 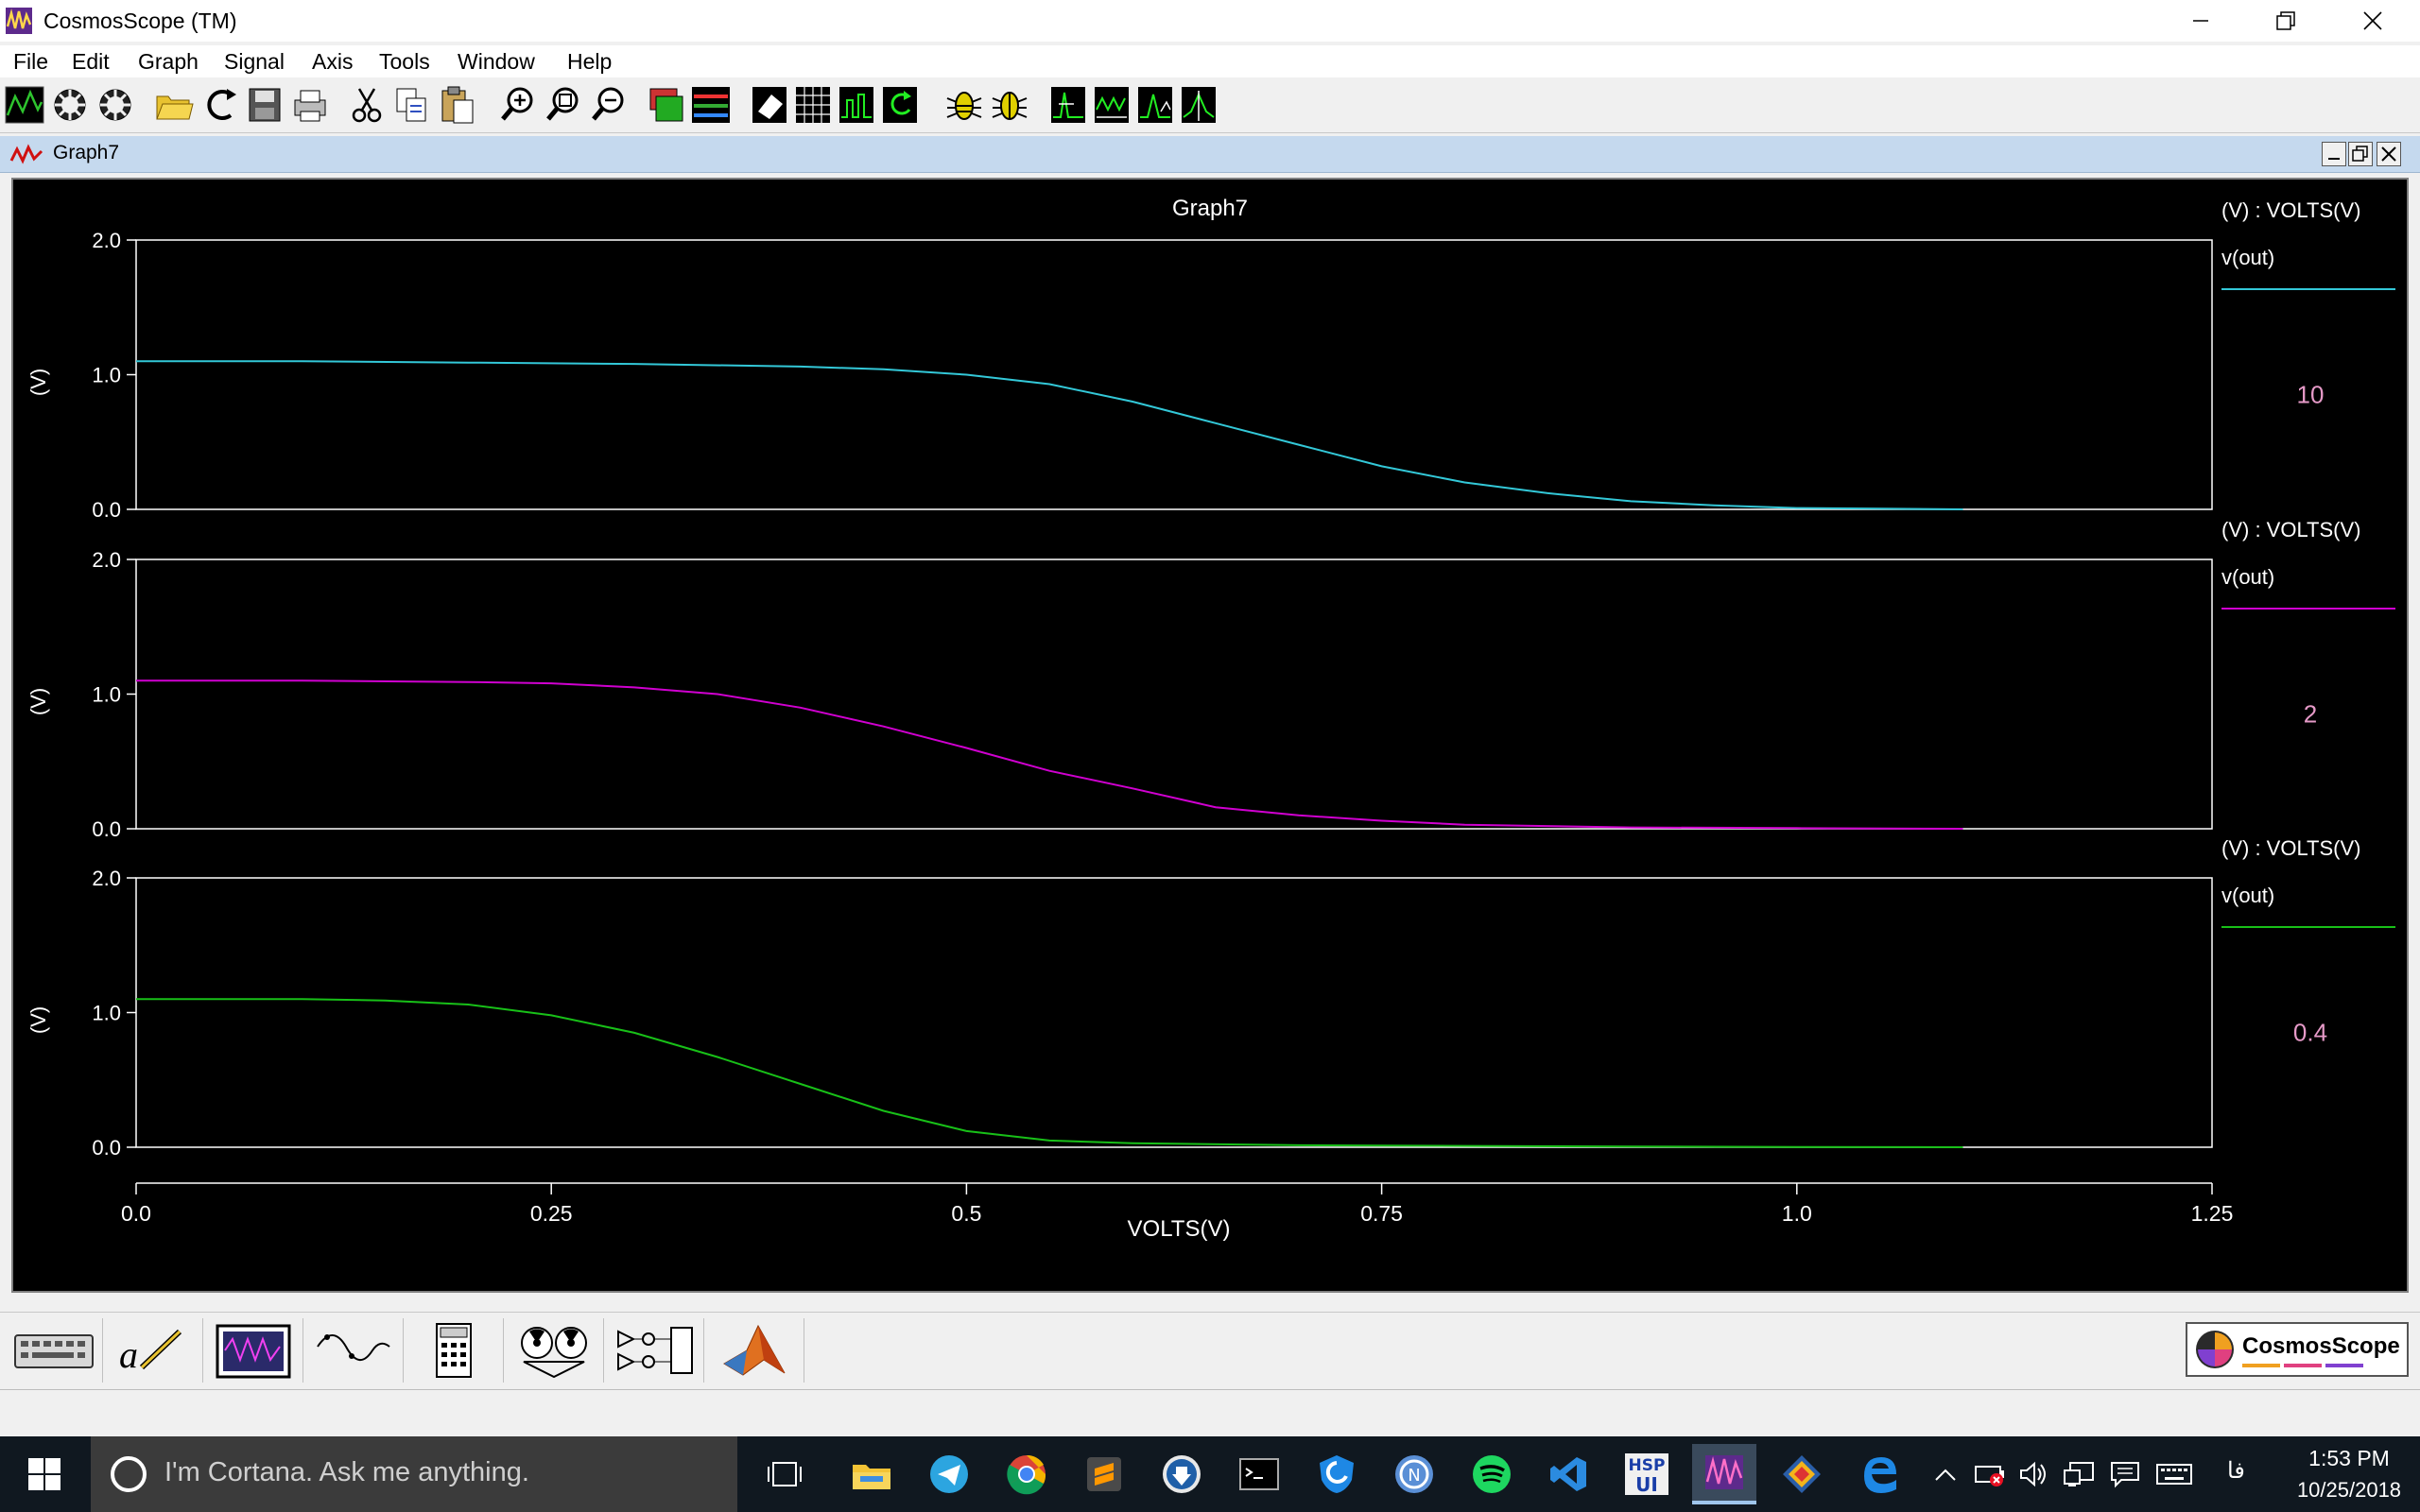 I want to click on menu-window: Window, so click(x=497, y=61).